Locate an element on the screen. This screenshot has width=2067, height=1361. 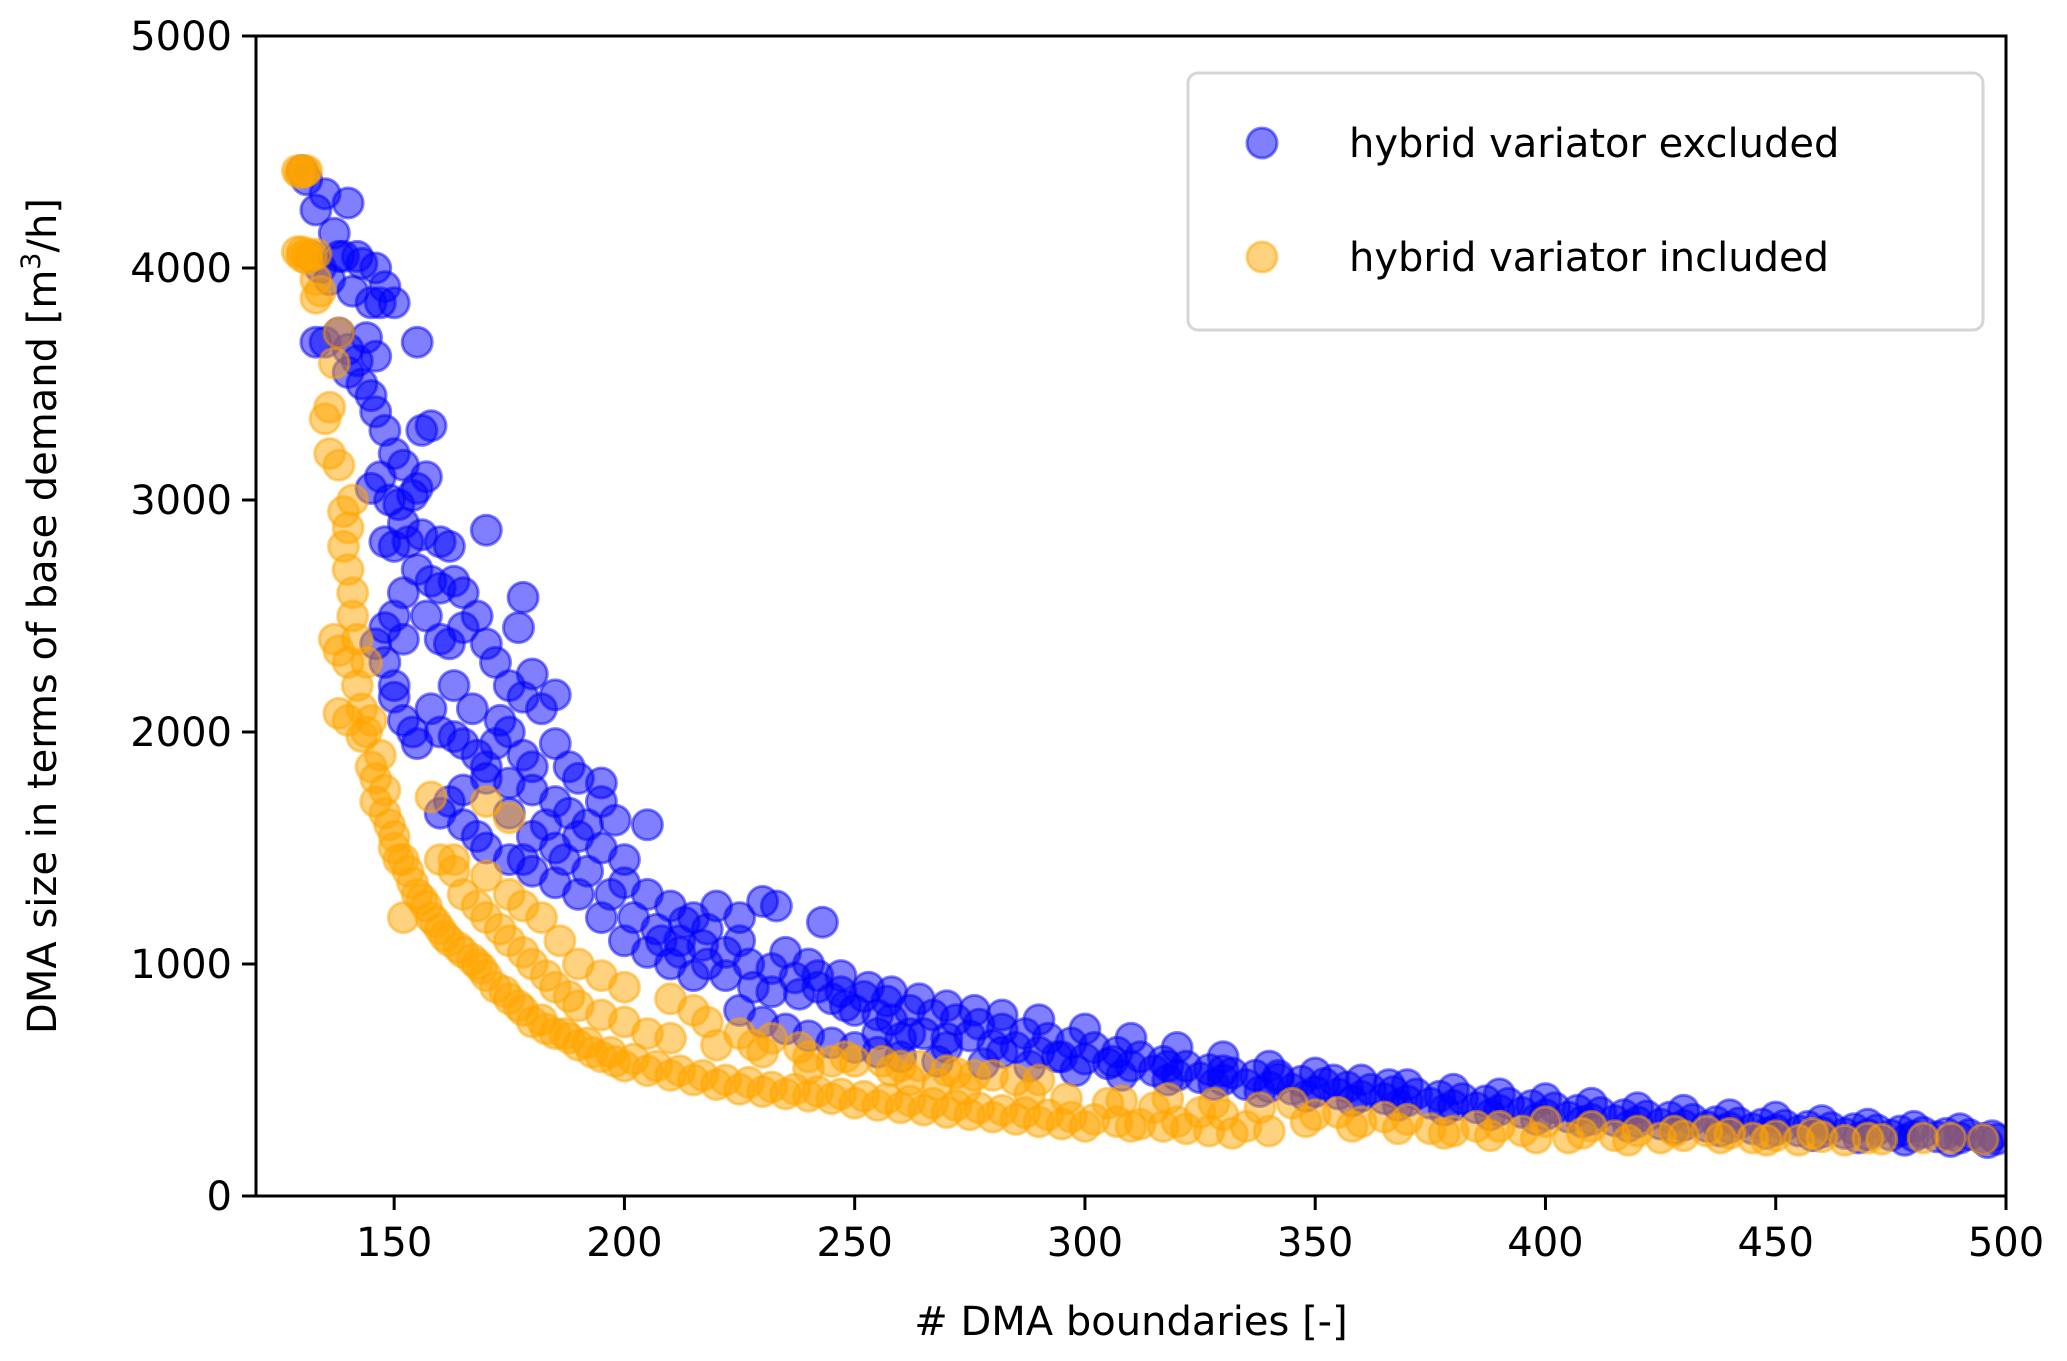
x-axis-label: # DMA boundaries [-] is located at coordinates (1130, 1322).